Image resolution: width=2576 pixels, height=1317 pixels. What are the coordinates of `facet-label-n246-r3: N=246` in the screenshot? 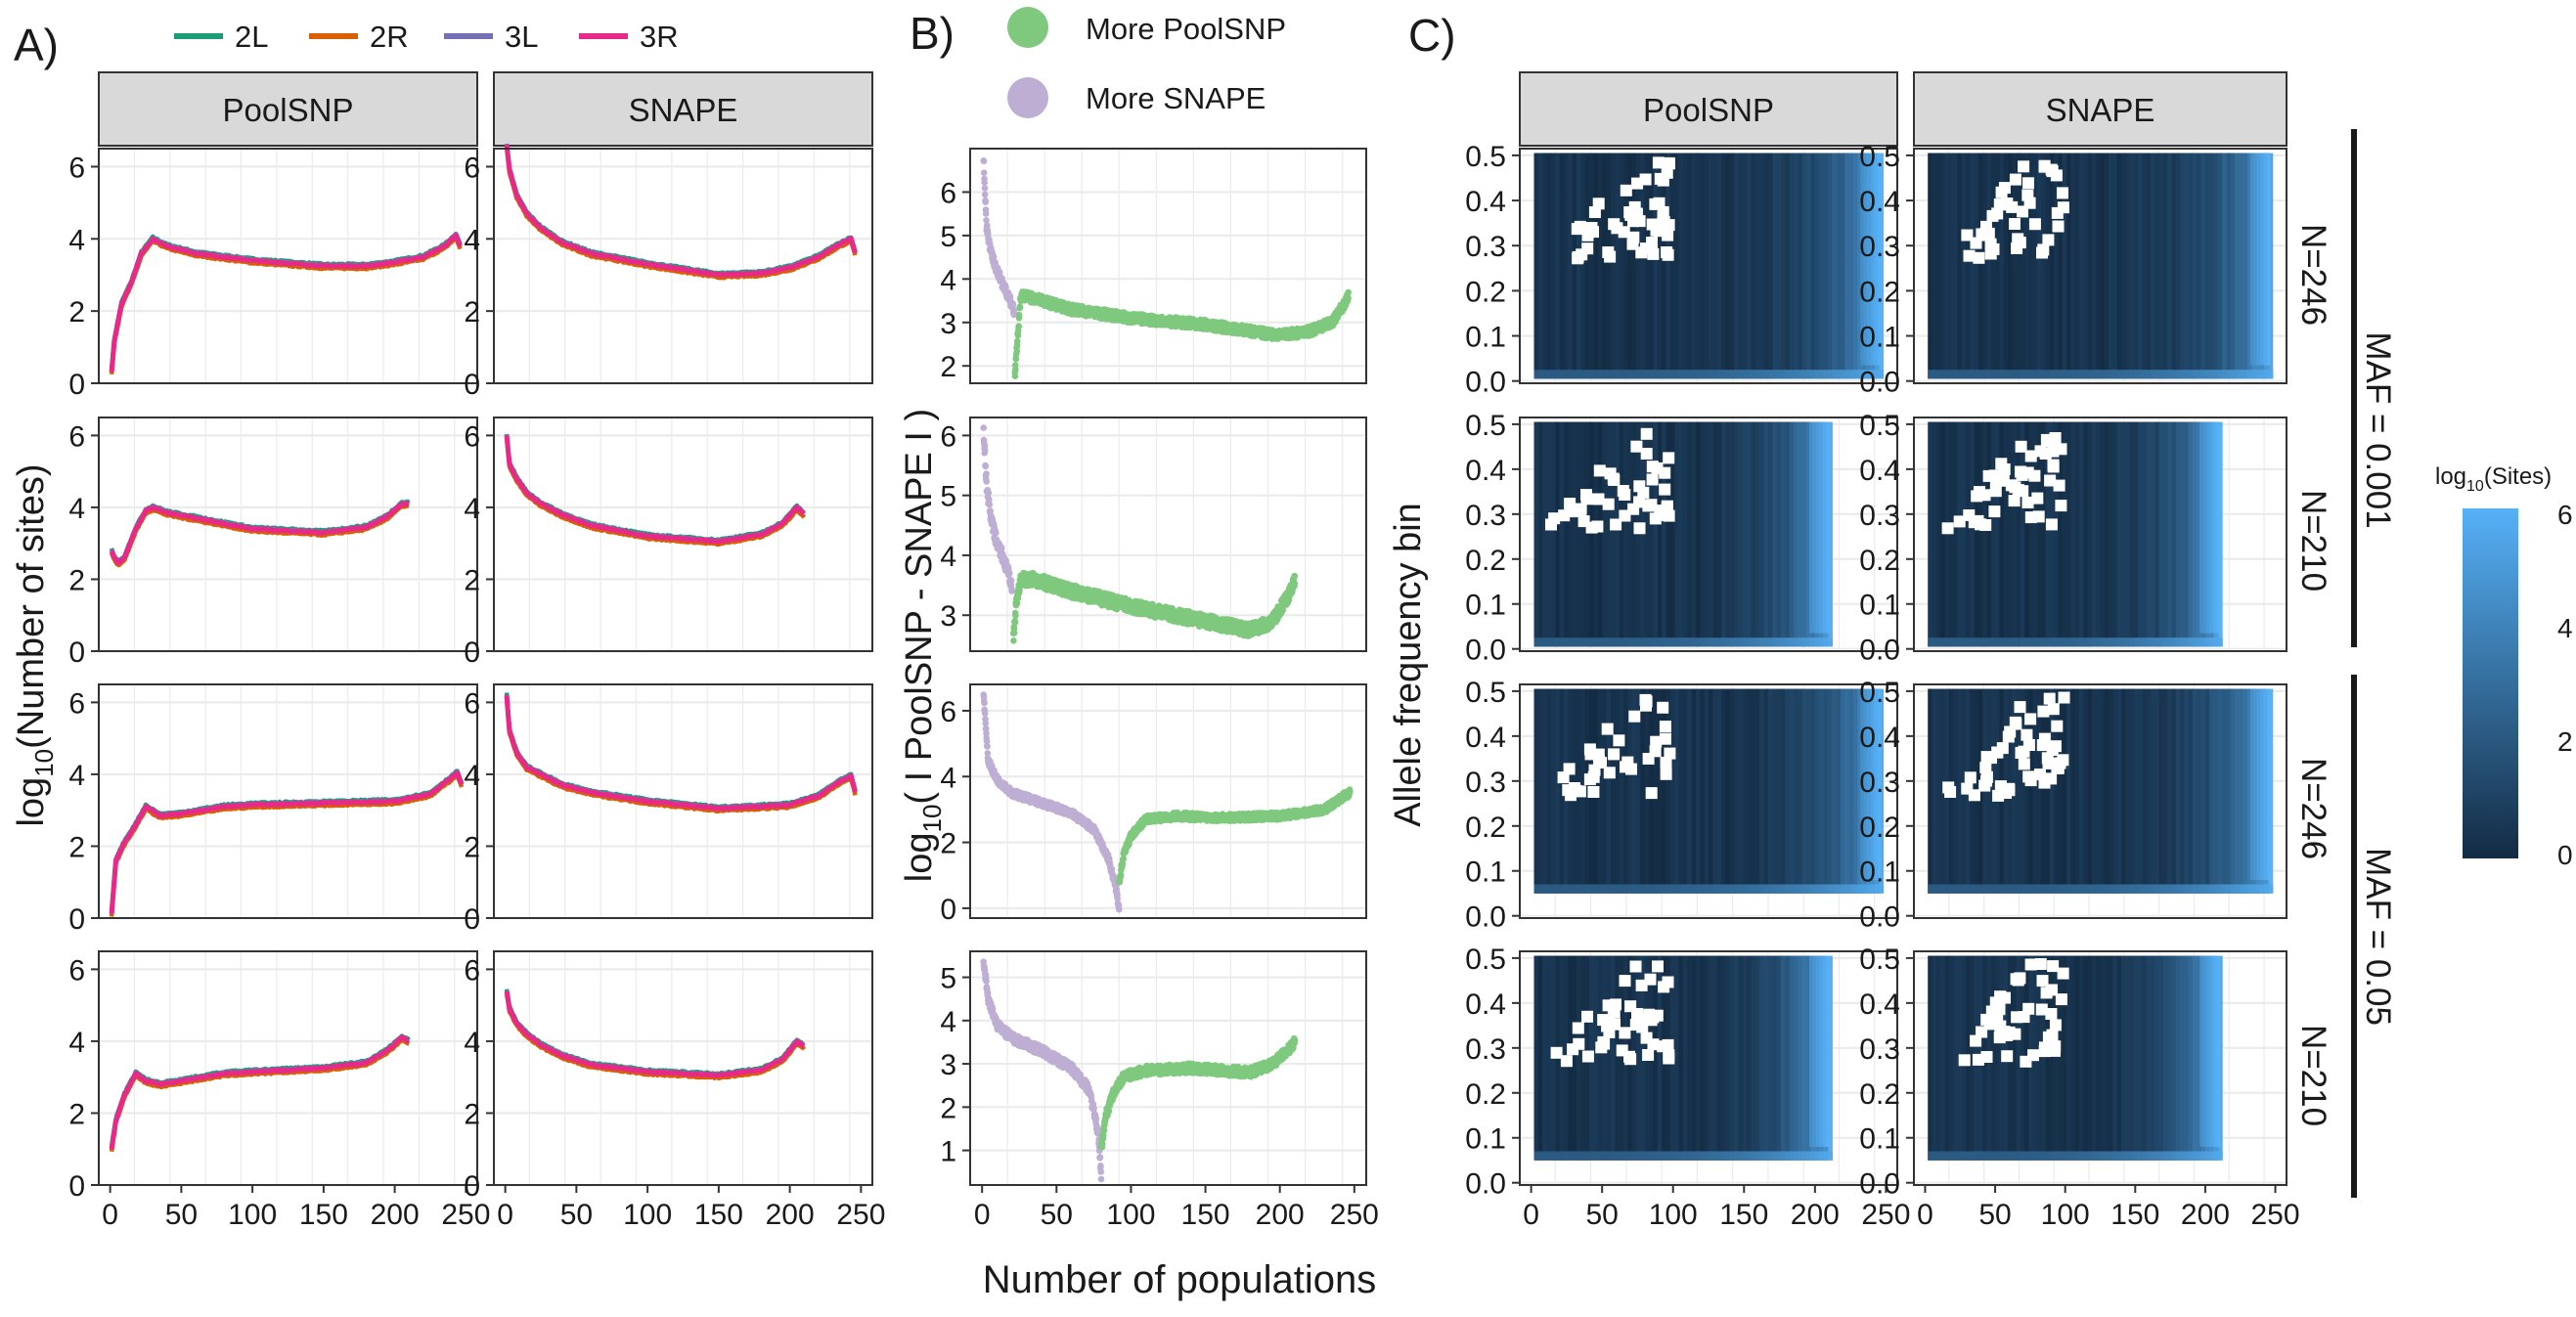 It's located at (2313, 808).